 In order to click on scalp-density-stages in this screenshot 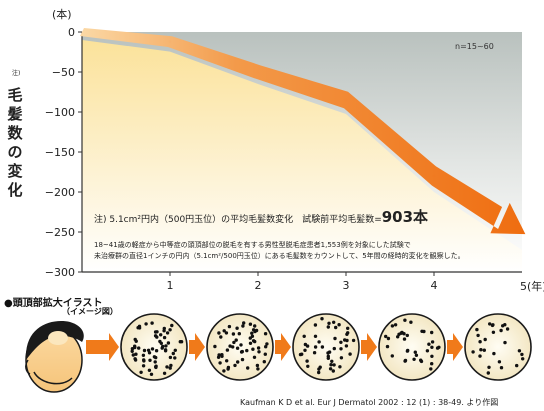, I will do `click(308, 347)`.